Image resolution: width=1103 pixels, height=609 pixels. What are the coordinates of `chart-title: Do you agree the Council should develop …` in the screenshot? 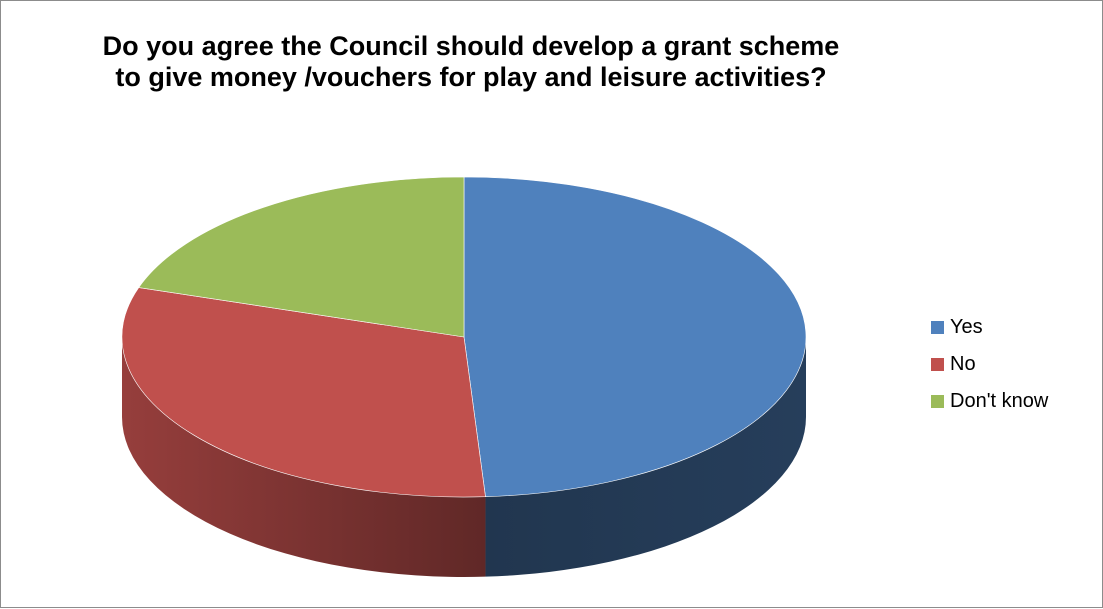 It's located at (471, 61).